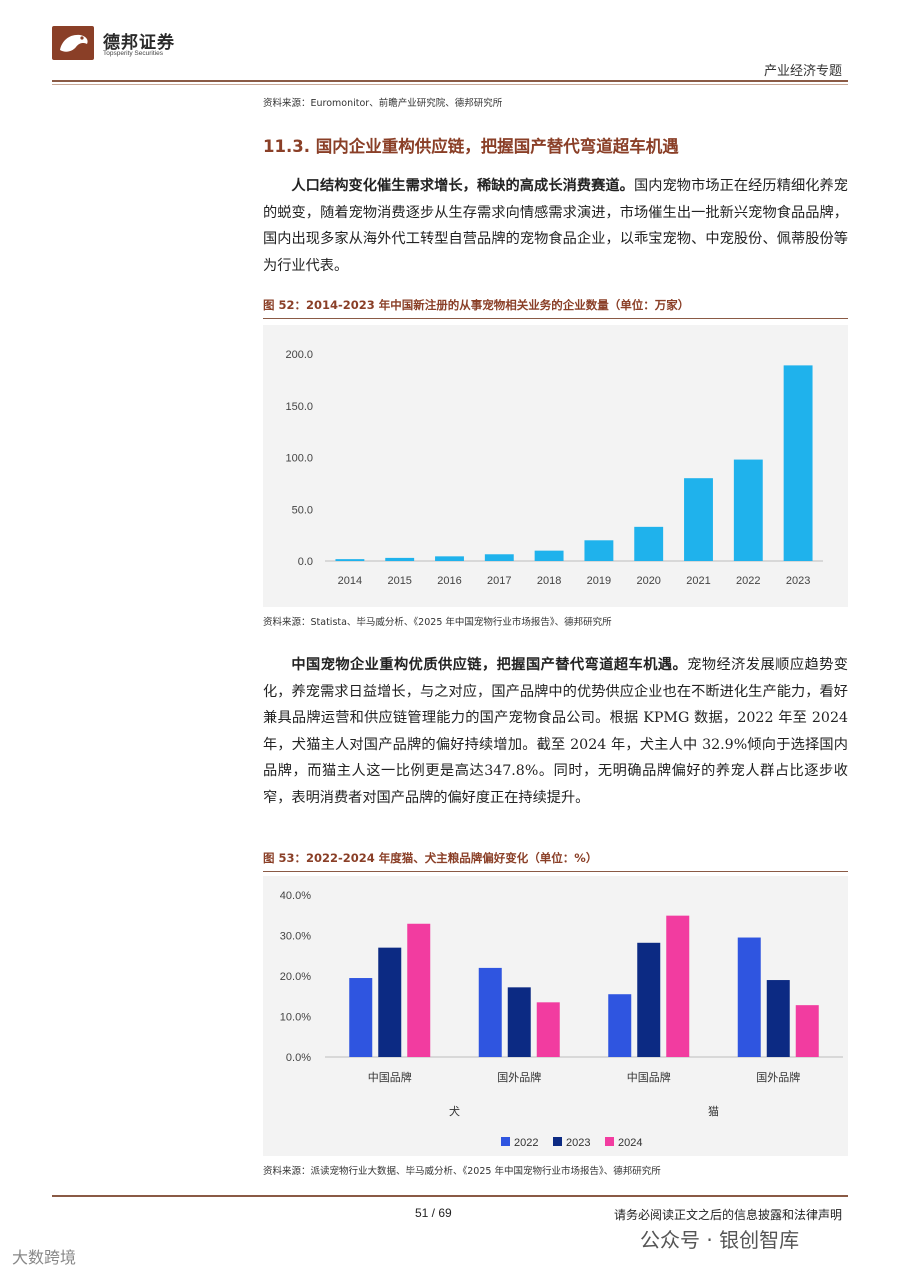 The image size is (900, 1273). Describe the element at coordinates (489, 665) in the screenshot. I see `paragraph-2-lead: 中国宠物企业重构优质供应链，把握国产替代弯道超车机遇。` at that location.